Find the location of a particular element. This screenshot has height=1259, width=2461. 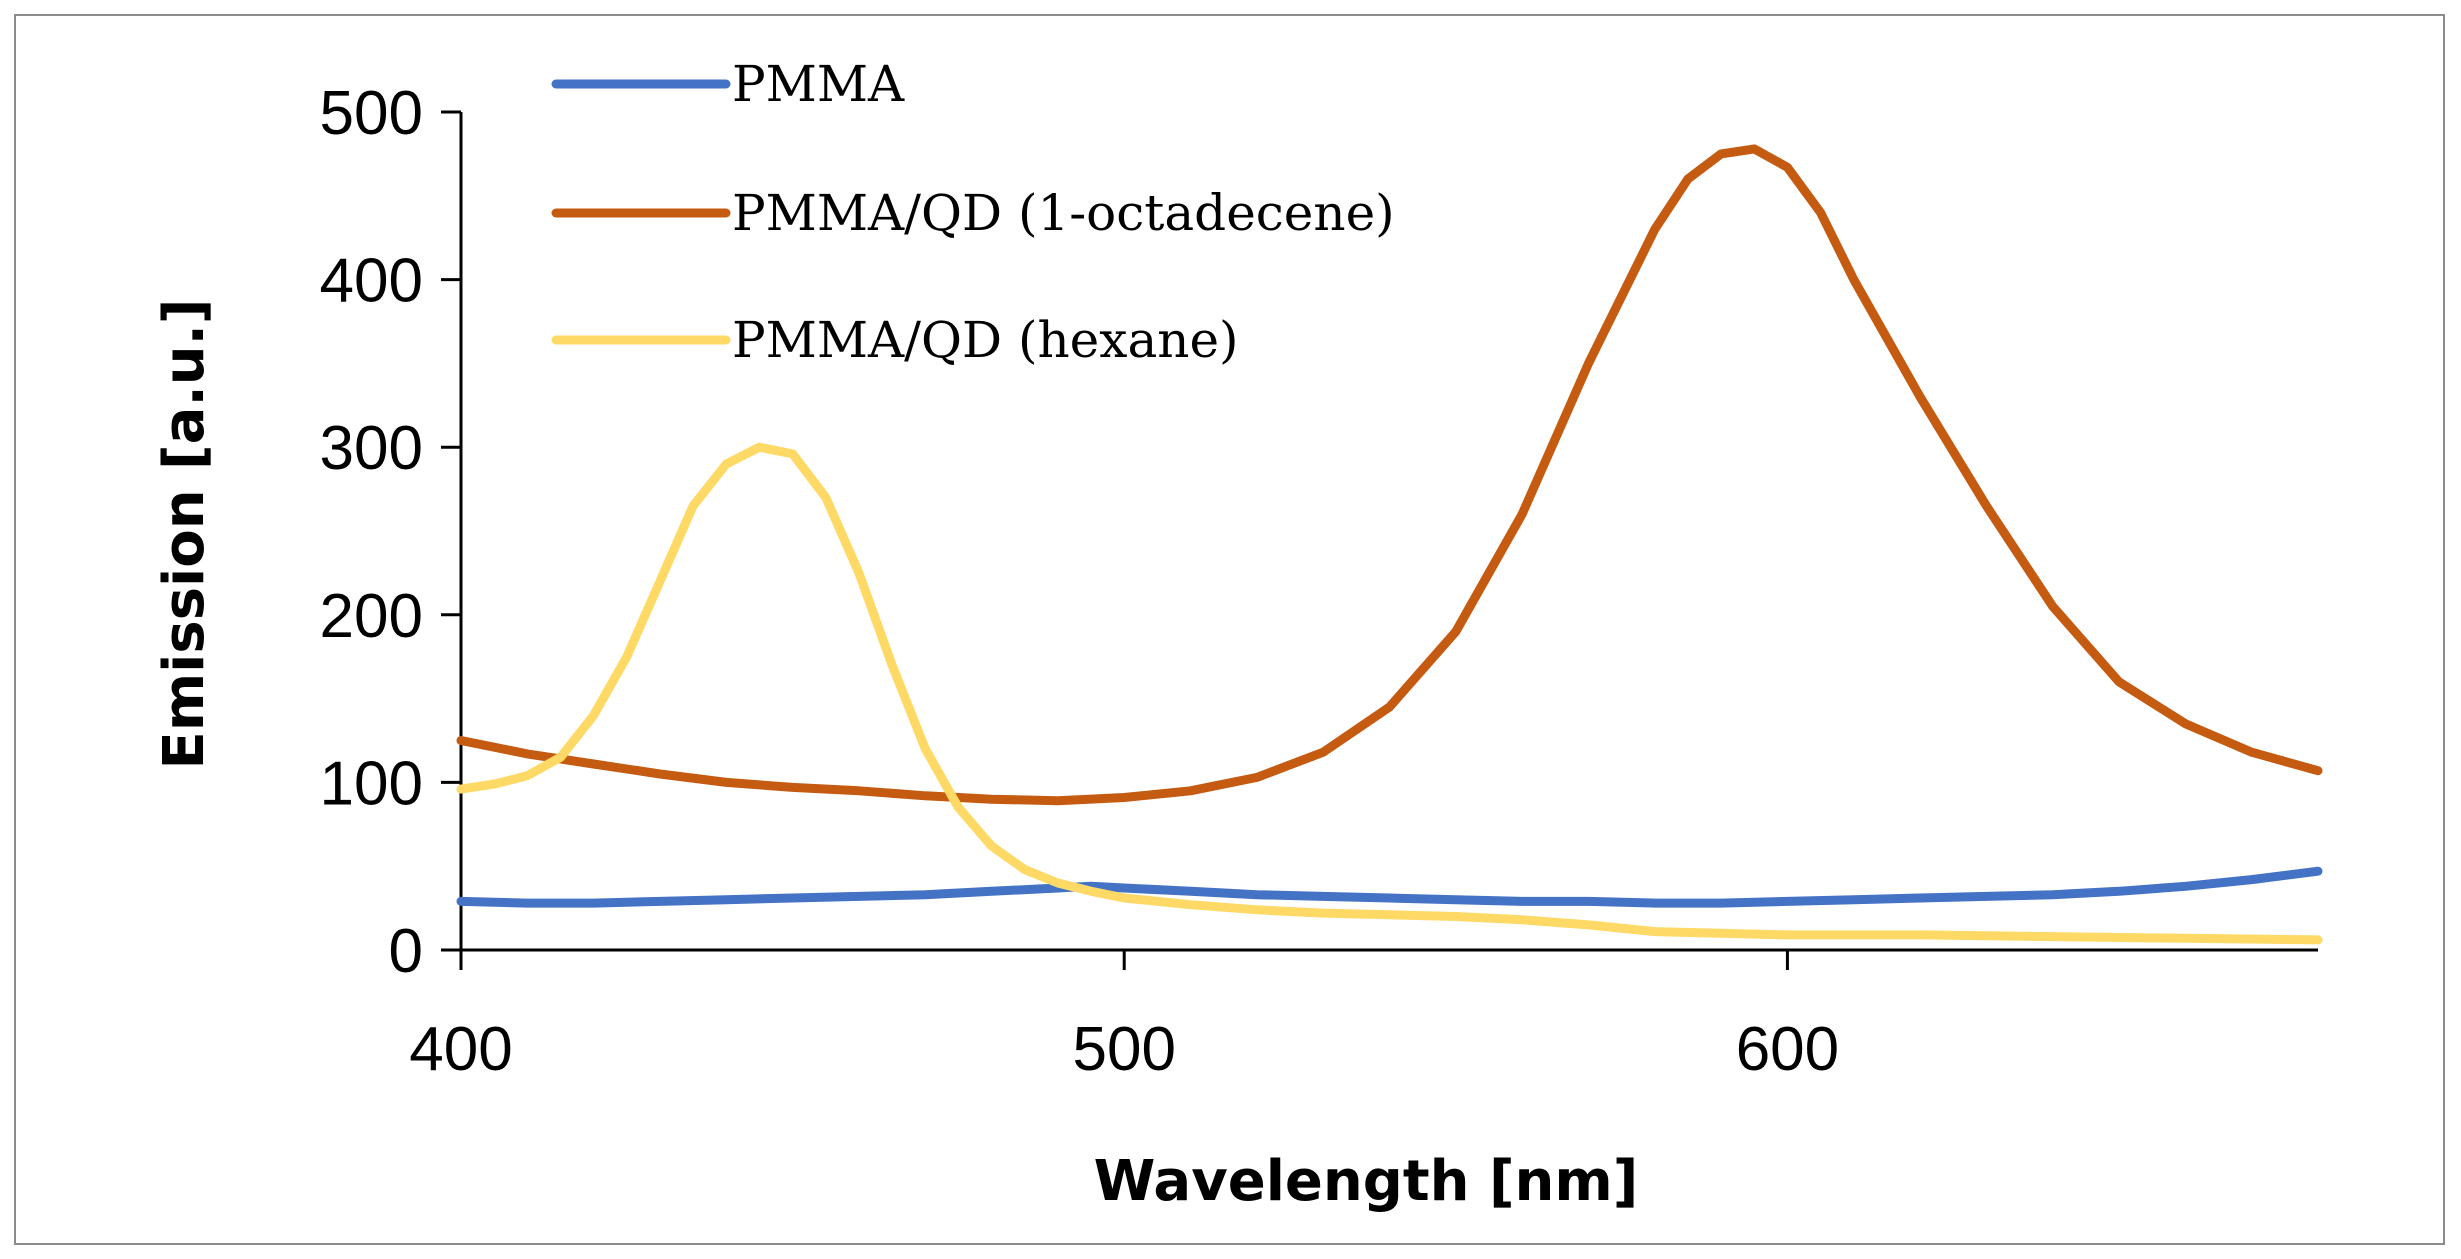

y-tick-label: 500 is located at coordinates (371, 113).